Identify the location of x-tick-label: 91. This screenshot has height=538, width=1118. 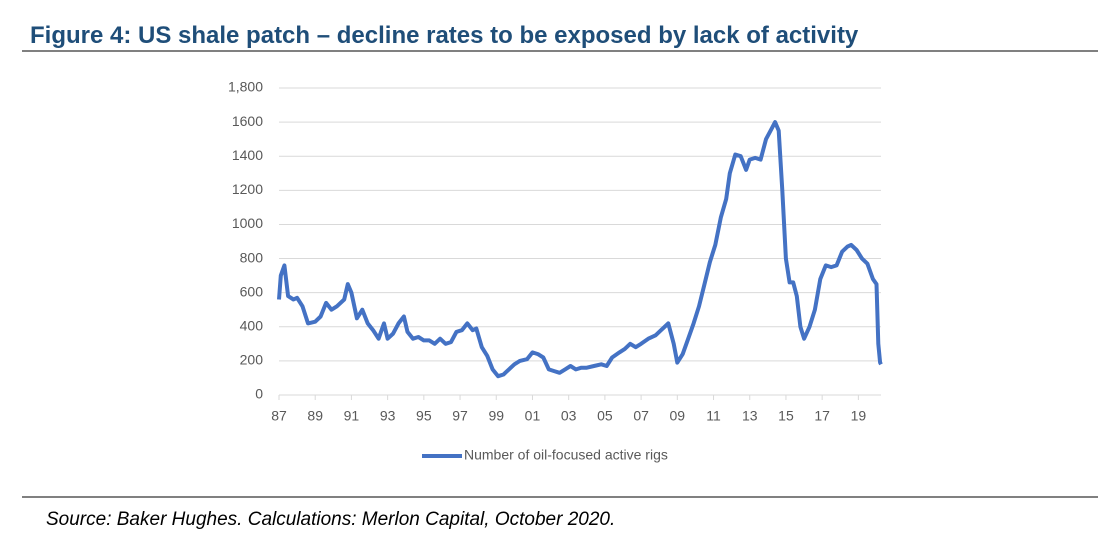
(352, 416).